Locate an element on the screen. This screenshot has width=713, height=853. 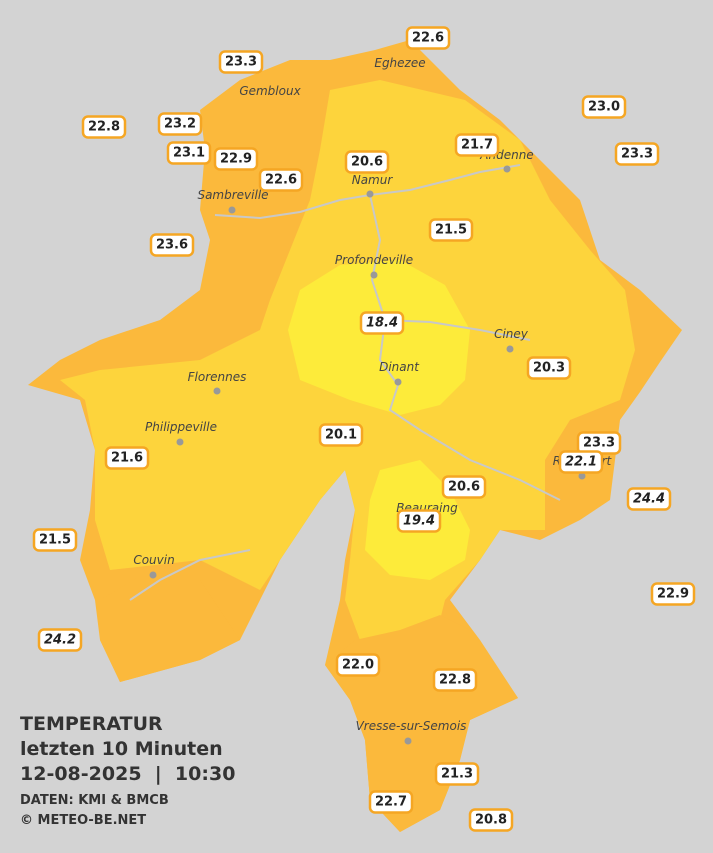
zone-bright-core is located at coordinates (379, 337).